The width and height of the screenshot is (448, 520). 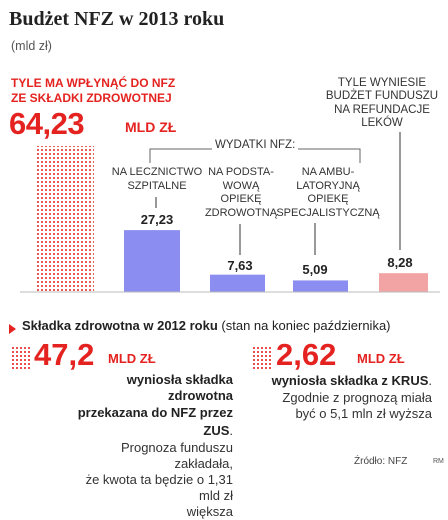 What do you see at coordinates (159, 487) in the screenshot?
I see `zus-text-line2: że kwota ta będzie o 1,31 mld zł` at bounding box center [159, 487].